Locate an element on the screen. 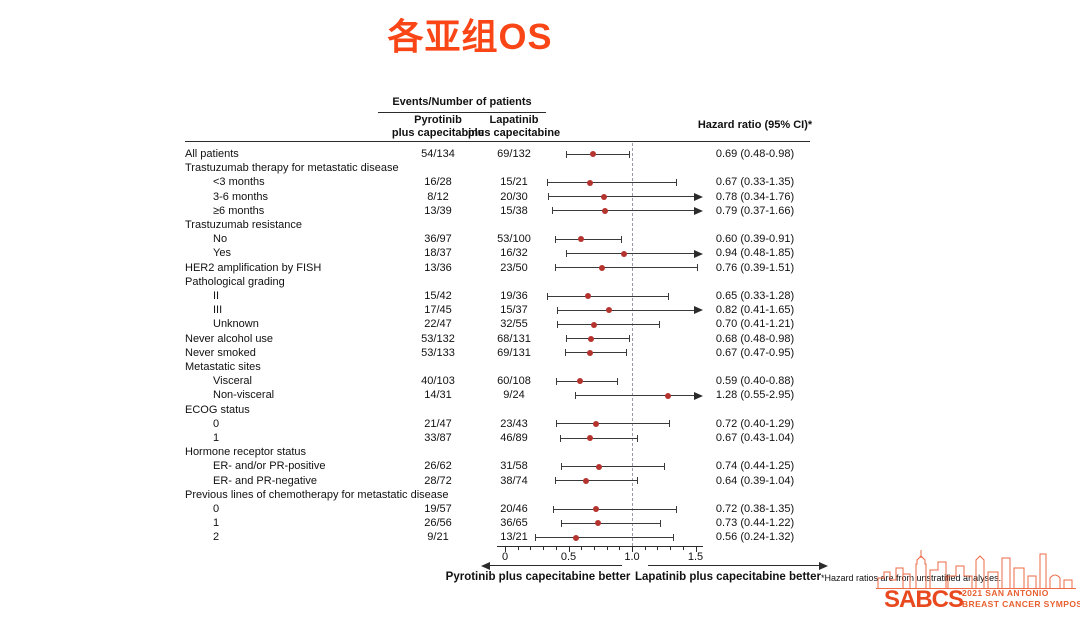 The width and height of the screenshot is (1080, 623). hazard-ratio-value: 0.72 (0.40-1.29) is located at coordinates (755, 423).